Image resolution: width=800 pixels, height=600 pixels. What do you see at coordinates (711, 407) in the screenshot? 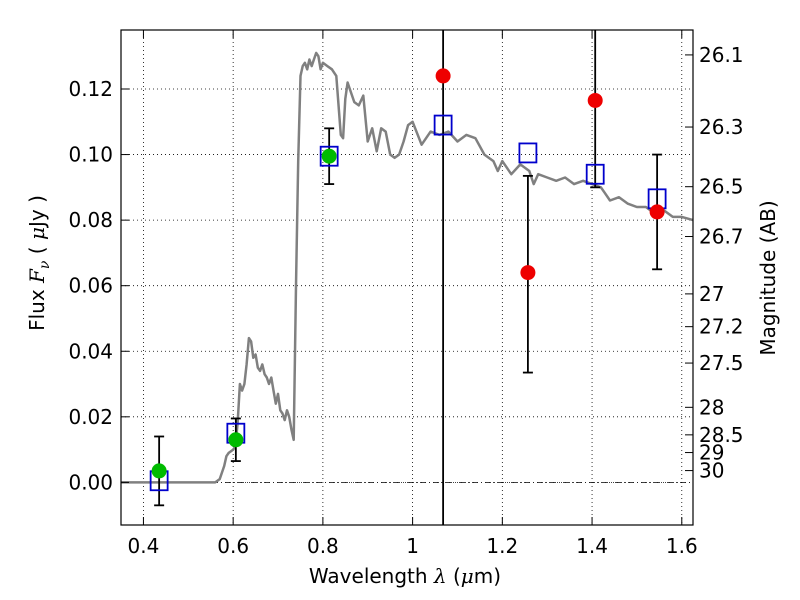
I see `y2-tick-label: 28` at bounding box center [711, 407].